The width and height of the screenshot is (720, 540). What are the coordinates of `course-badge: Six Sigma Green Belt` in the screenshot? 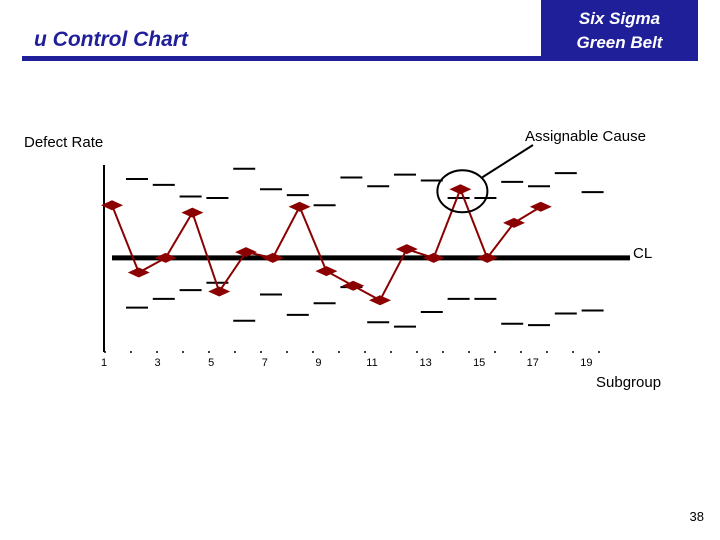 It's located at (619, 30).